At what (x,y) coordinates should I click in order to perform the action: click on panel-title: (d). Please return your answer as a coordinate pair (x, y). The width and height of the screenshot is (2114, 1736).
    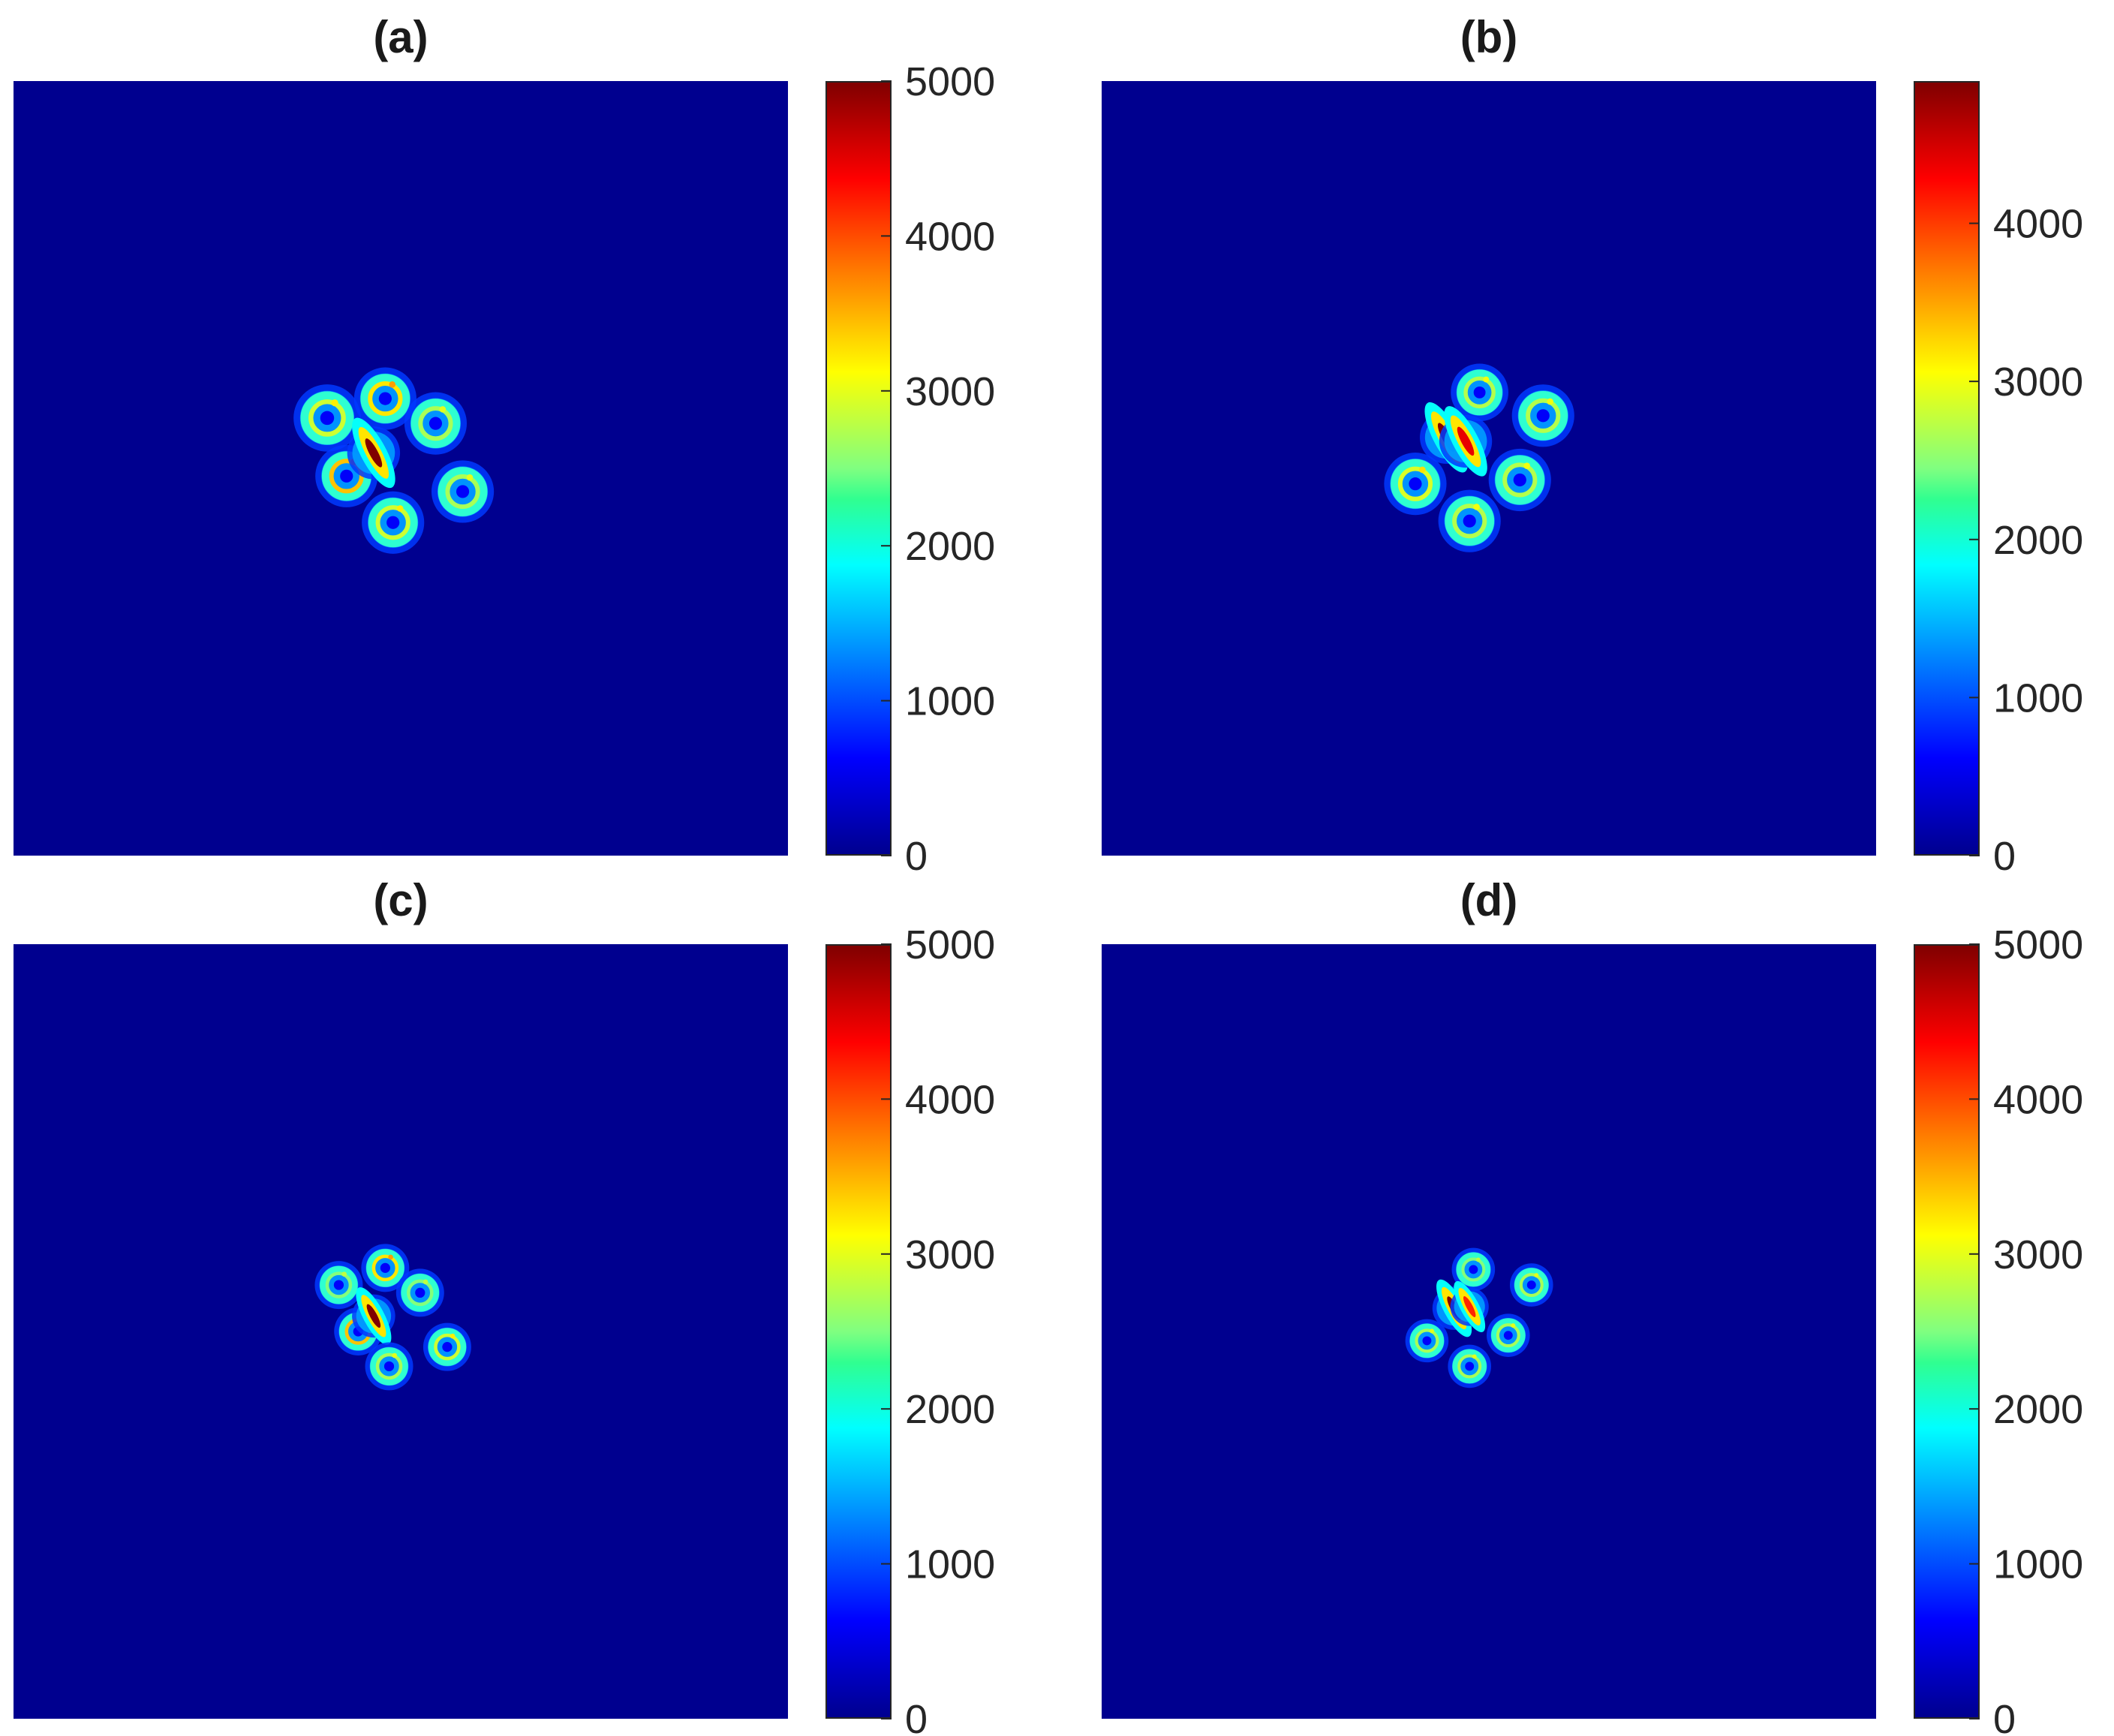
    Looking at the image, I should click on (1489, 900).